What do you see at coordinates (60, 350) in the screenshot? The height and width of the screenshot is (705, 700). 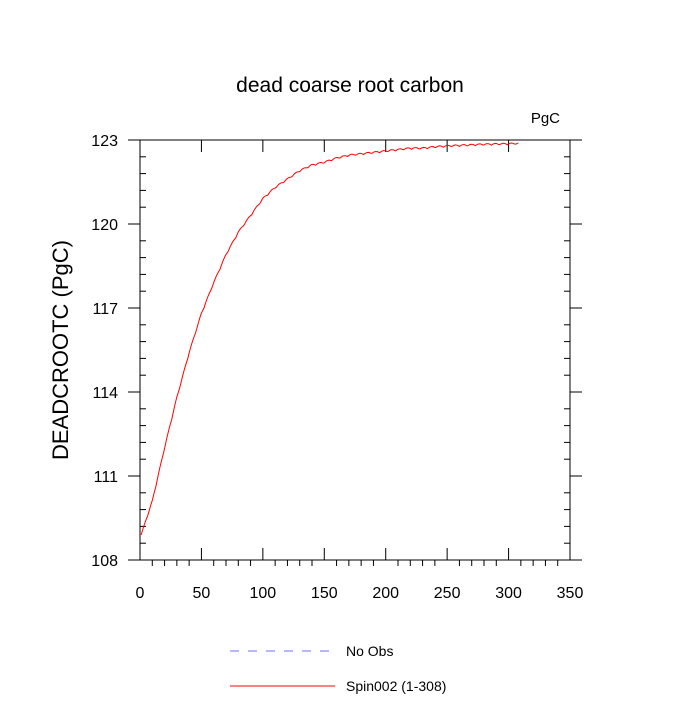 I see `y-axis-label: DEADCROOTC (PgC)` at bounding box center [60, 350].